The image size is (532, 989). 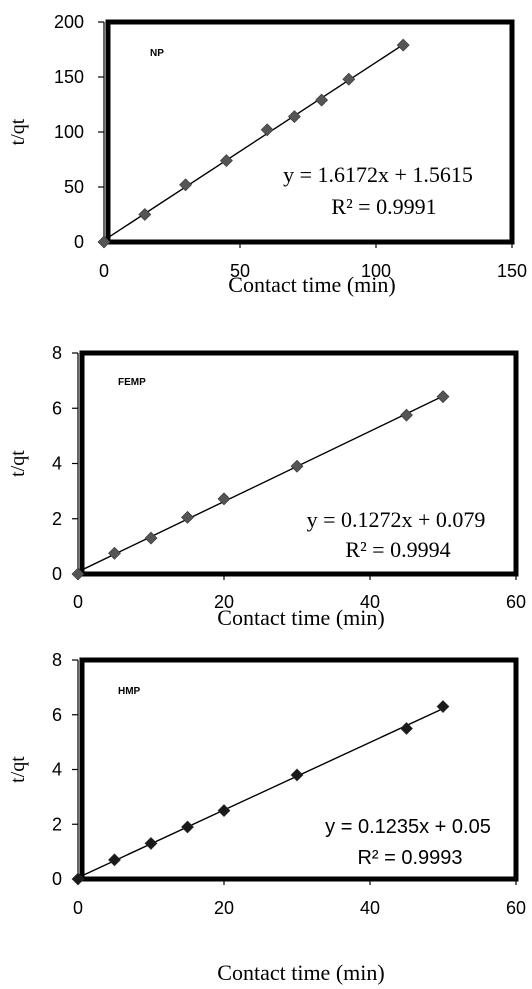 What do you see at coordinates (69, 22) in the screenshot?
I see `y-tick-label: 200` at bounding box center [69, 22].